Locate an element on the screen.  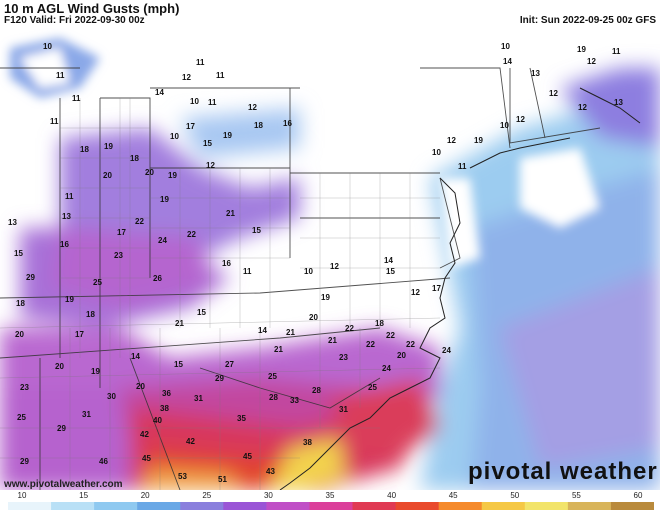
gust-value-label: 23 is located at coordinates (24, 387).